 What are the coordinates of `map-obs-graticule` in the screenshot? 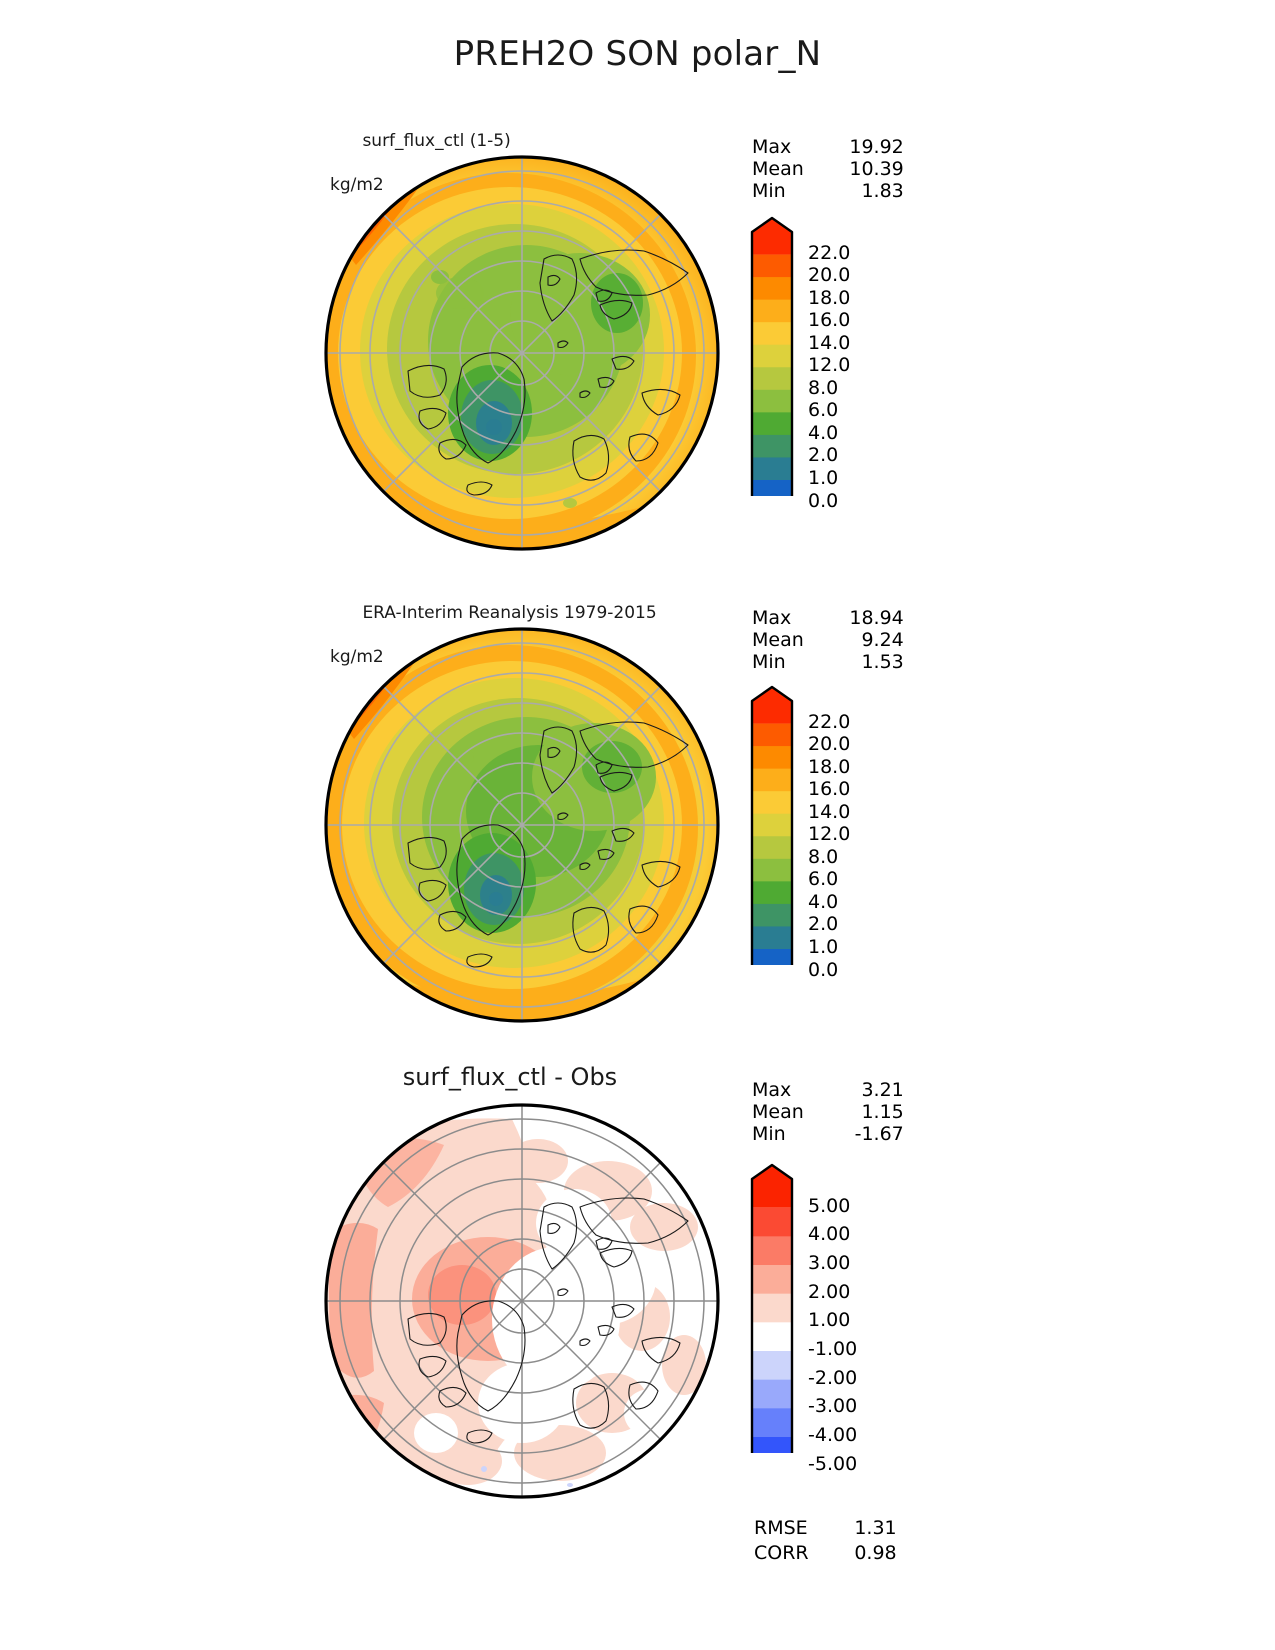 It's located at (522, 825).